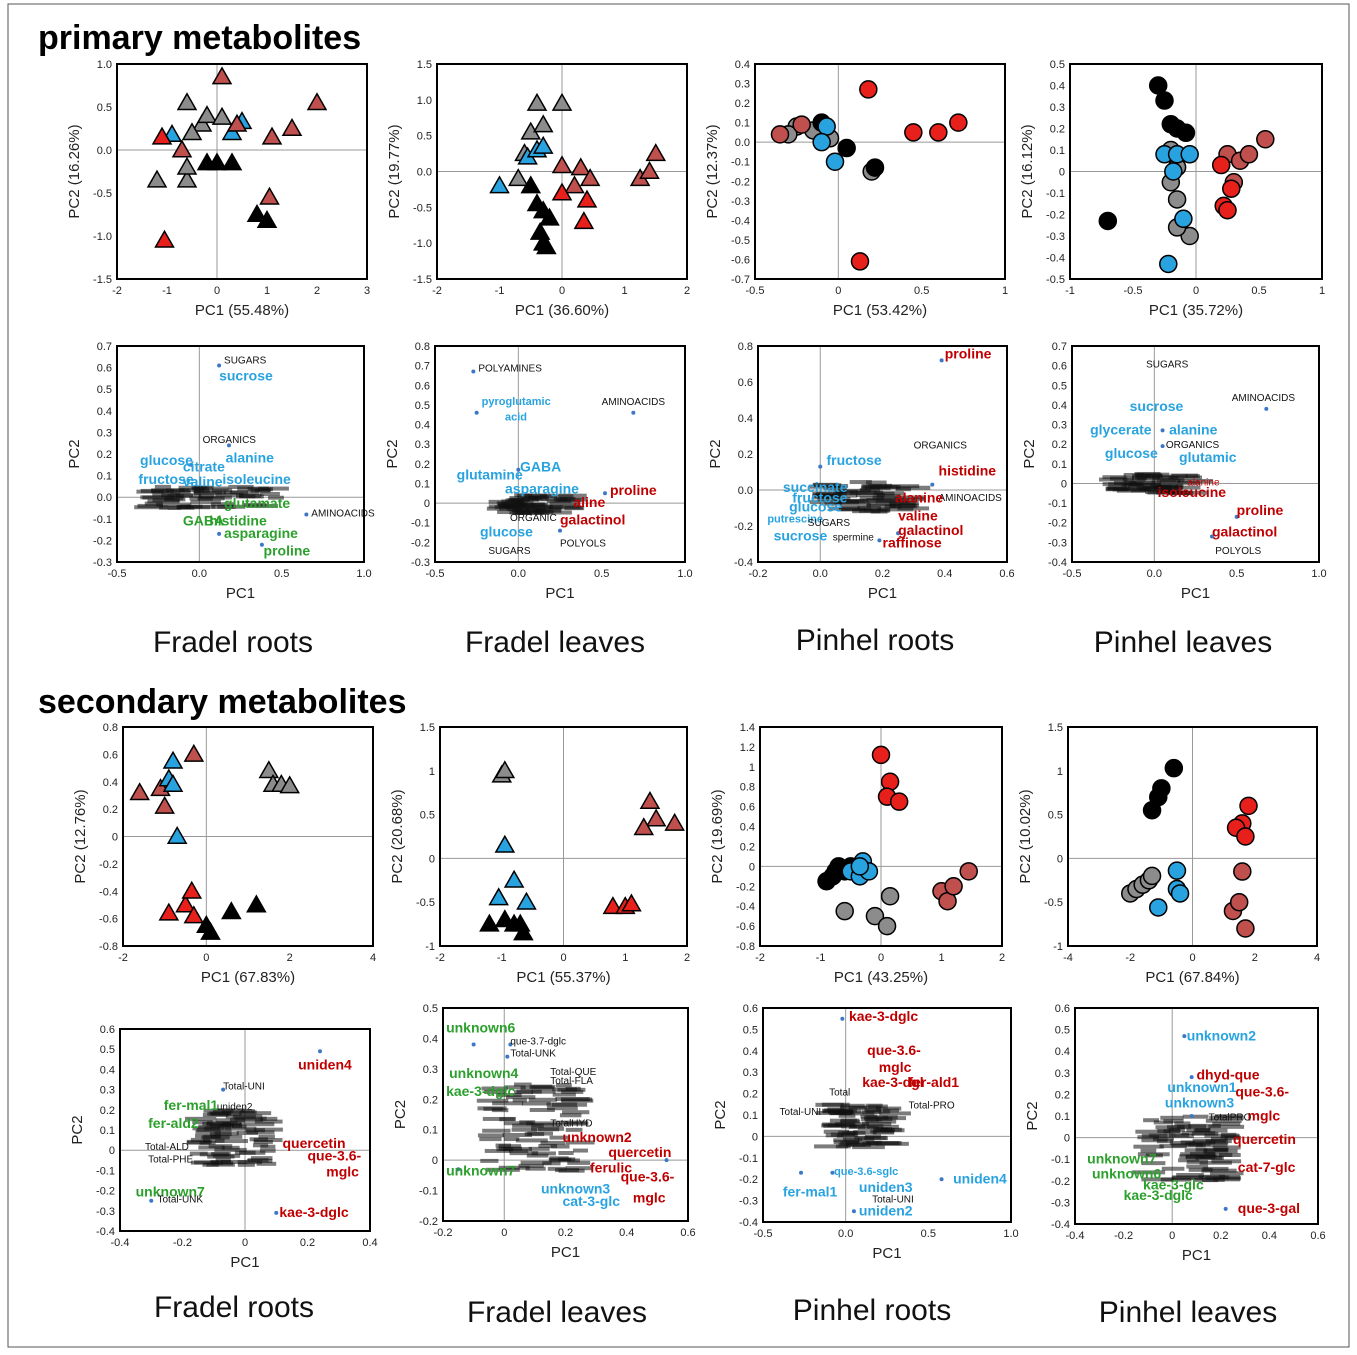 The image size is (1357, 1355). Describe the element at coordinates (639, 1152) in the screenshot. I see `loading-label: quercetin` at that location.